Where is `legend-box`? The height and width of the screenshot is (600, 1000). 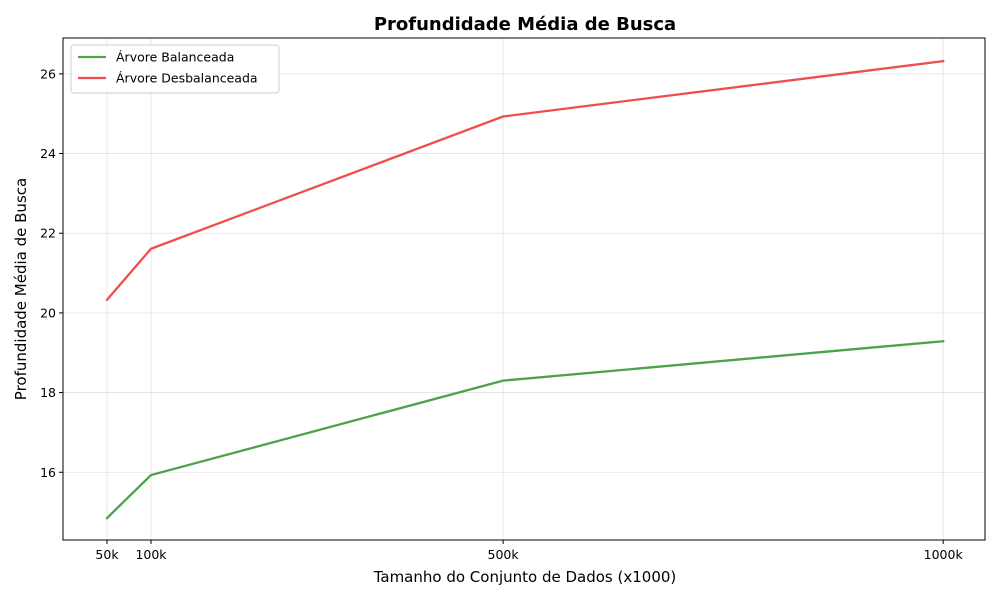
legend-box is located at coordinates (175, 69).